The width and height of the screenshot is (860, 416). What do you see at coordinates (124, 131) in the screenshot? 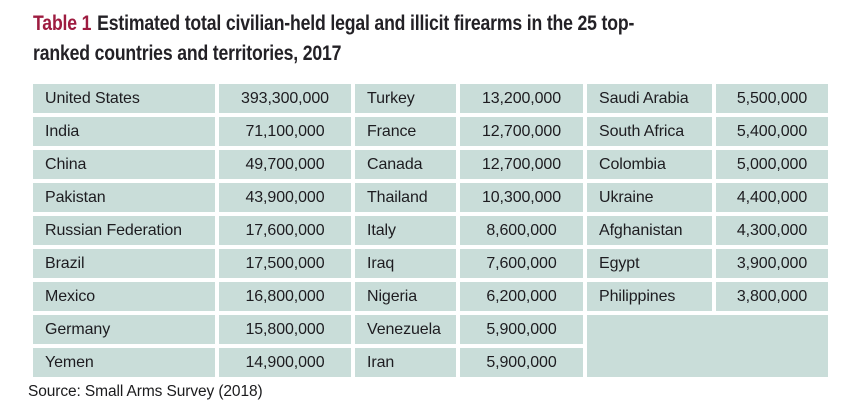
I see `country-cell: India` at bounding box center [124, 131].